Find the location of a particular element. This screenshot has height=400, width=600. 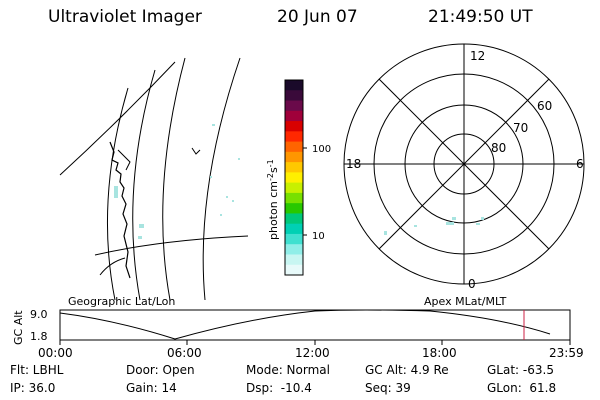

door-info: Door: Open is located at coordinates (160, 370).